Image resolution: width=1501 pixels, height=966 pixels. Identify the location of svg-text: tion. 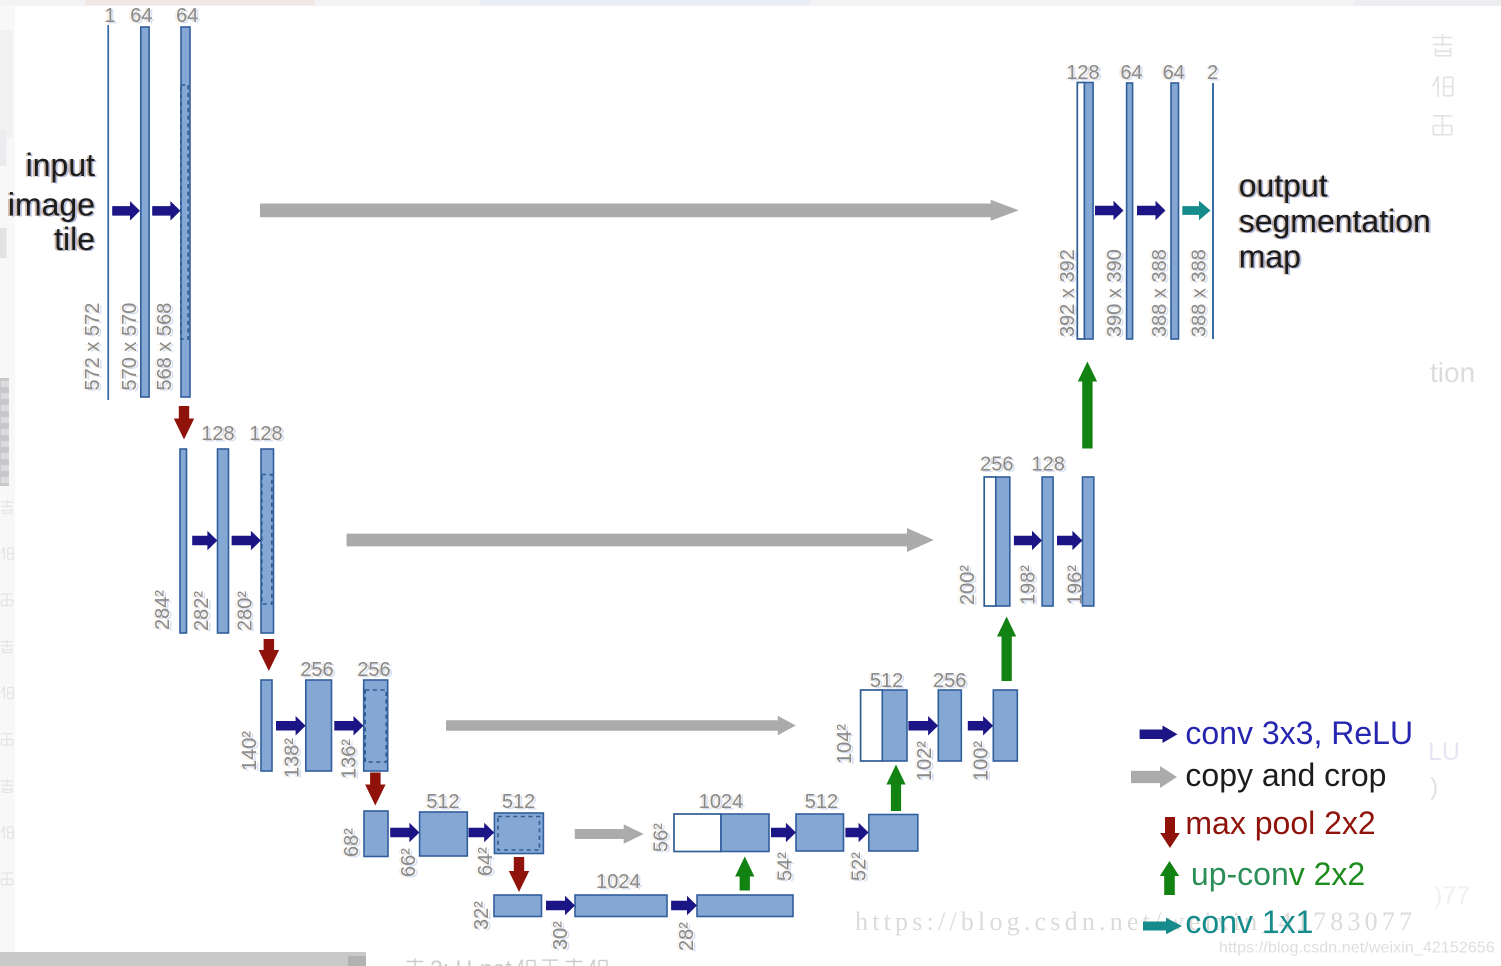
(1452, 372).